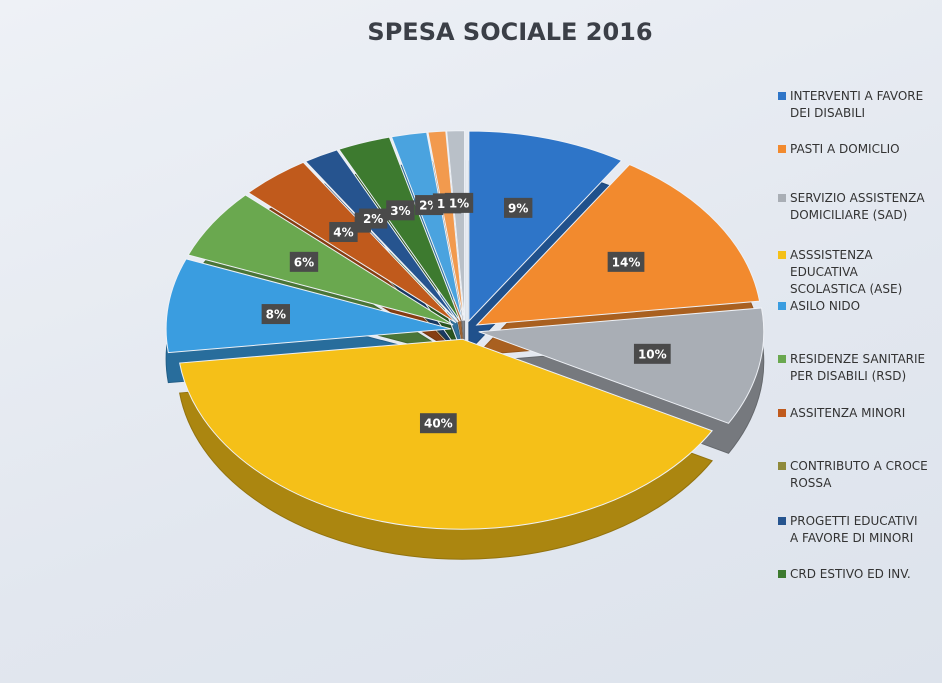 The image size is (942, 683). I want to click on legend-item: SERVIZIO ASSISTENZA DOMICILIARE (SAD), so click(853, 207).